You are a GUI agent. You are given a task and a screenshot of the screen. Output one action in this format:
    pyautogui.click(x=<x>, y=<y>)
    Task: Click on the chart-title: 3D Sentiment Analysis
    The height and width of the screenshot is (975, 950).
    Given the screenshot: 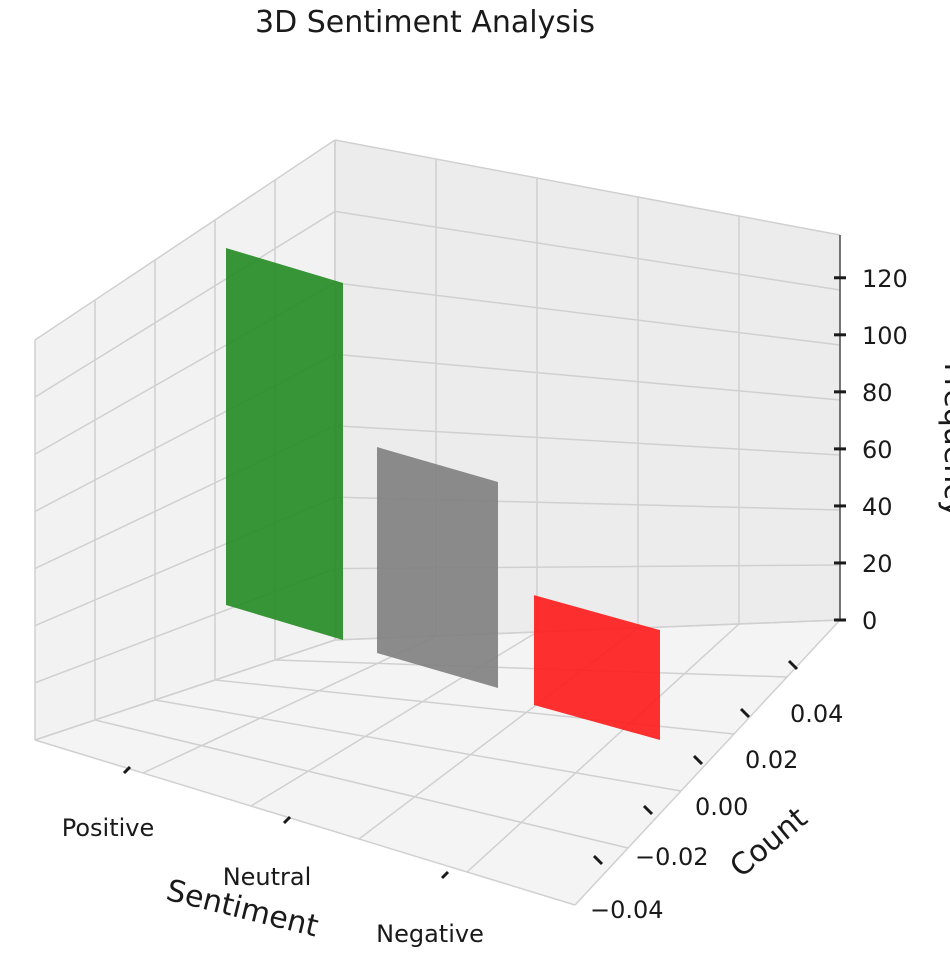 What is the action you would take?
    pyautogui.click(x=425, y=22)
    